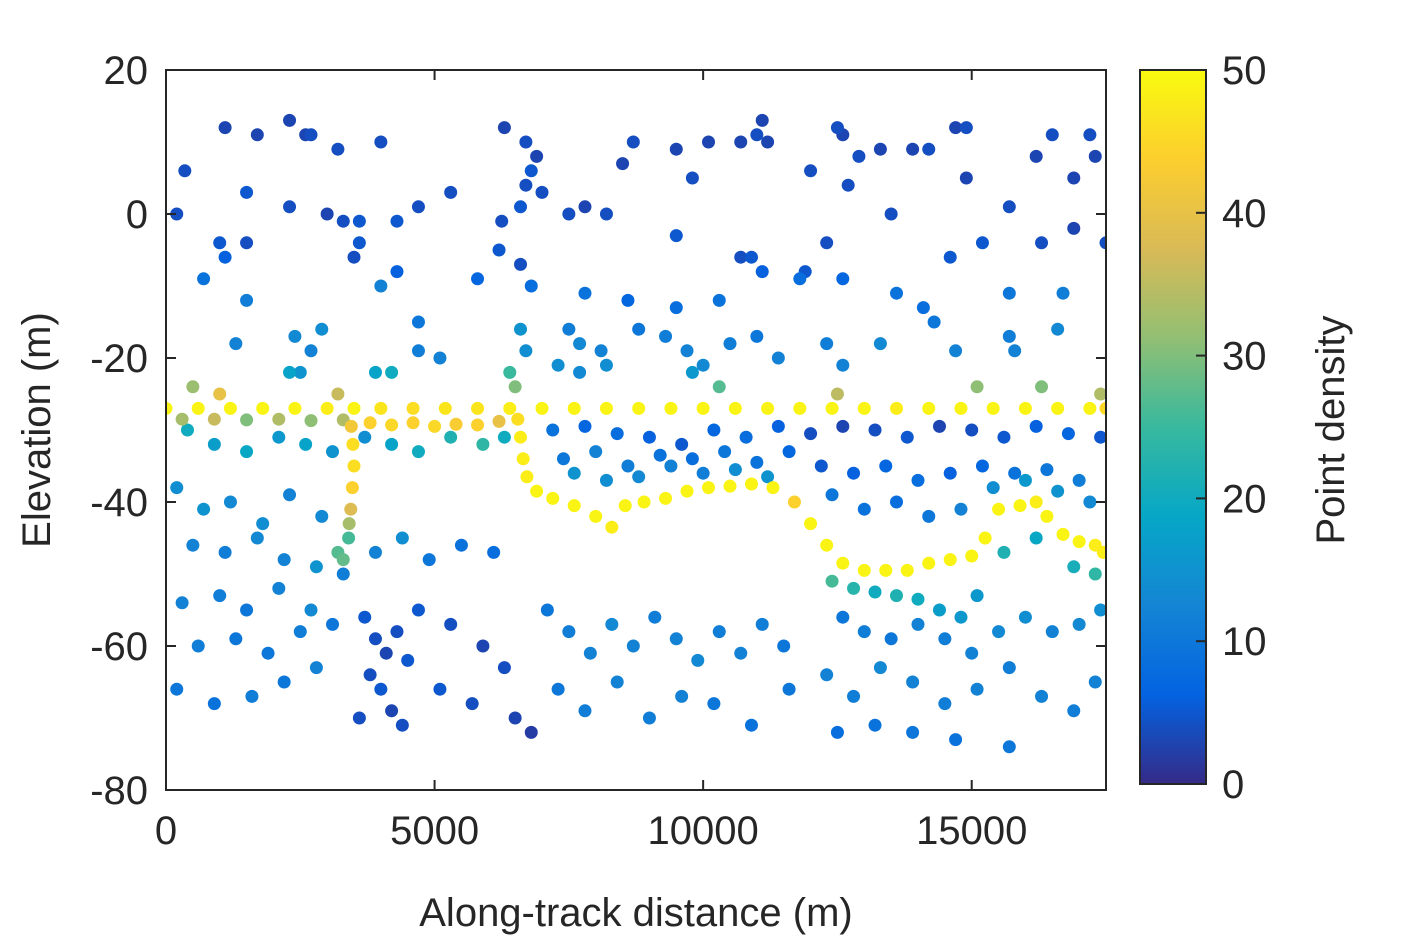 The height and width of the screenshot is (943, 1406). I want to click on y-tick-label: -60, so click(119, 647).